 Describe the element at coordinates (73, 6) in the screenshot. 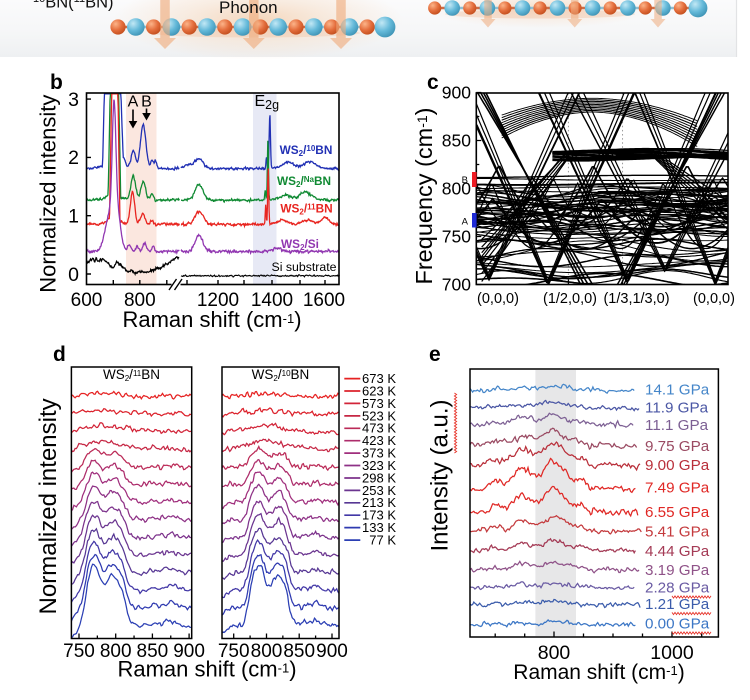

I see `svg-text: 10BN(11BN)` at that location.